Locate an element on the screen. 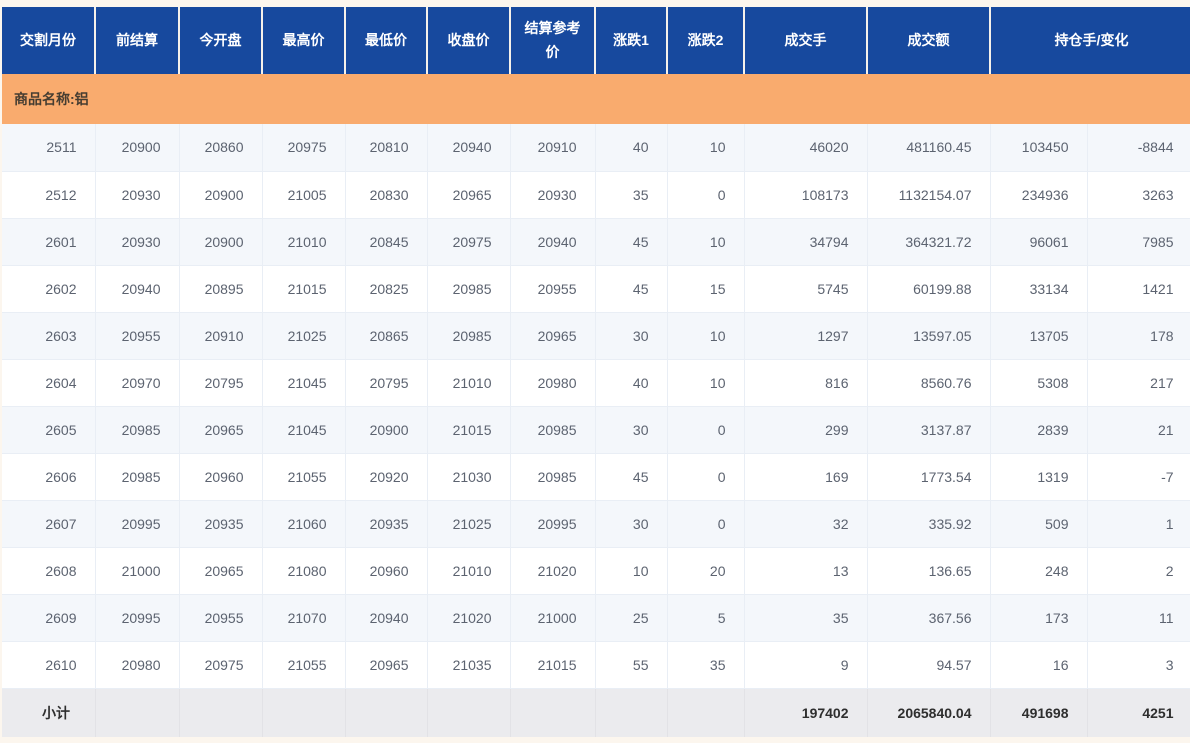 This screenshot has height=743, width=1190. cell: 20930 is located at coordinates (137, 195).